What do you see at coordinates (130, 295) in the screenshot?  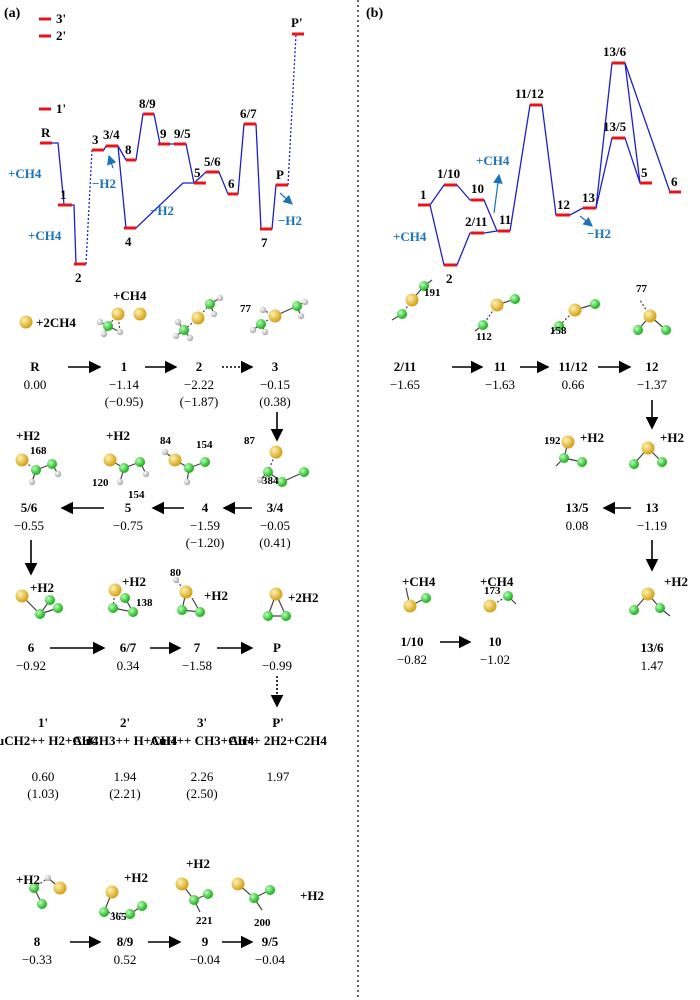 I see `svg-text: +CH4` at bounding box center [130, 295].